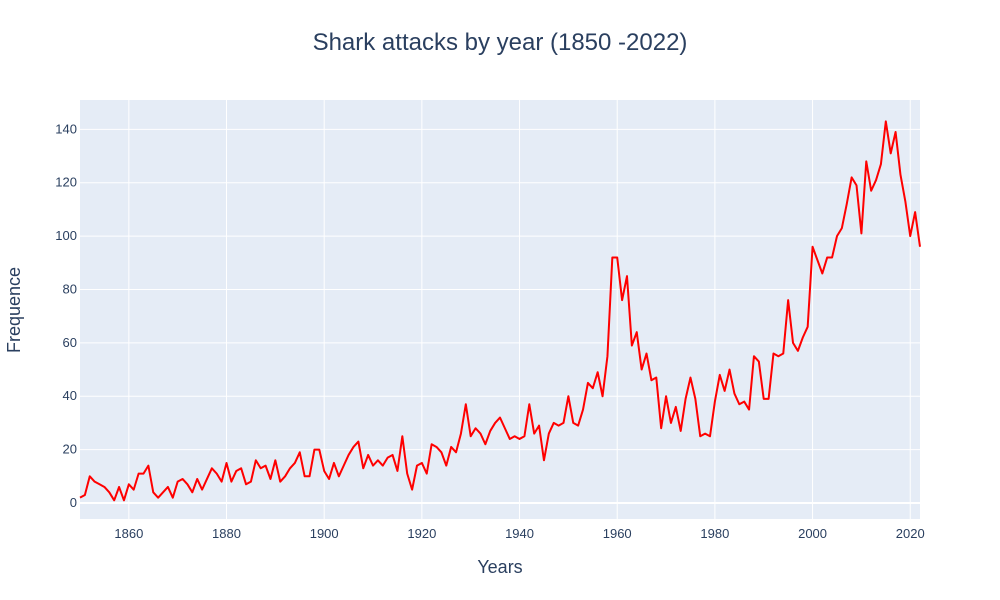  Describe the element at coordinates (66, 315) in the screenshot. I see `y-axis-ticks: 0 20 40 60 80 100 120 140` at that location.